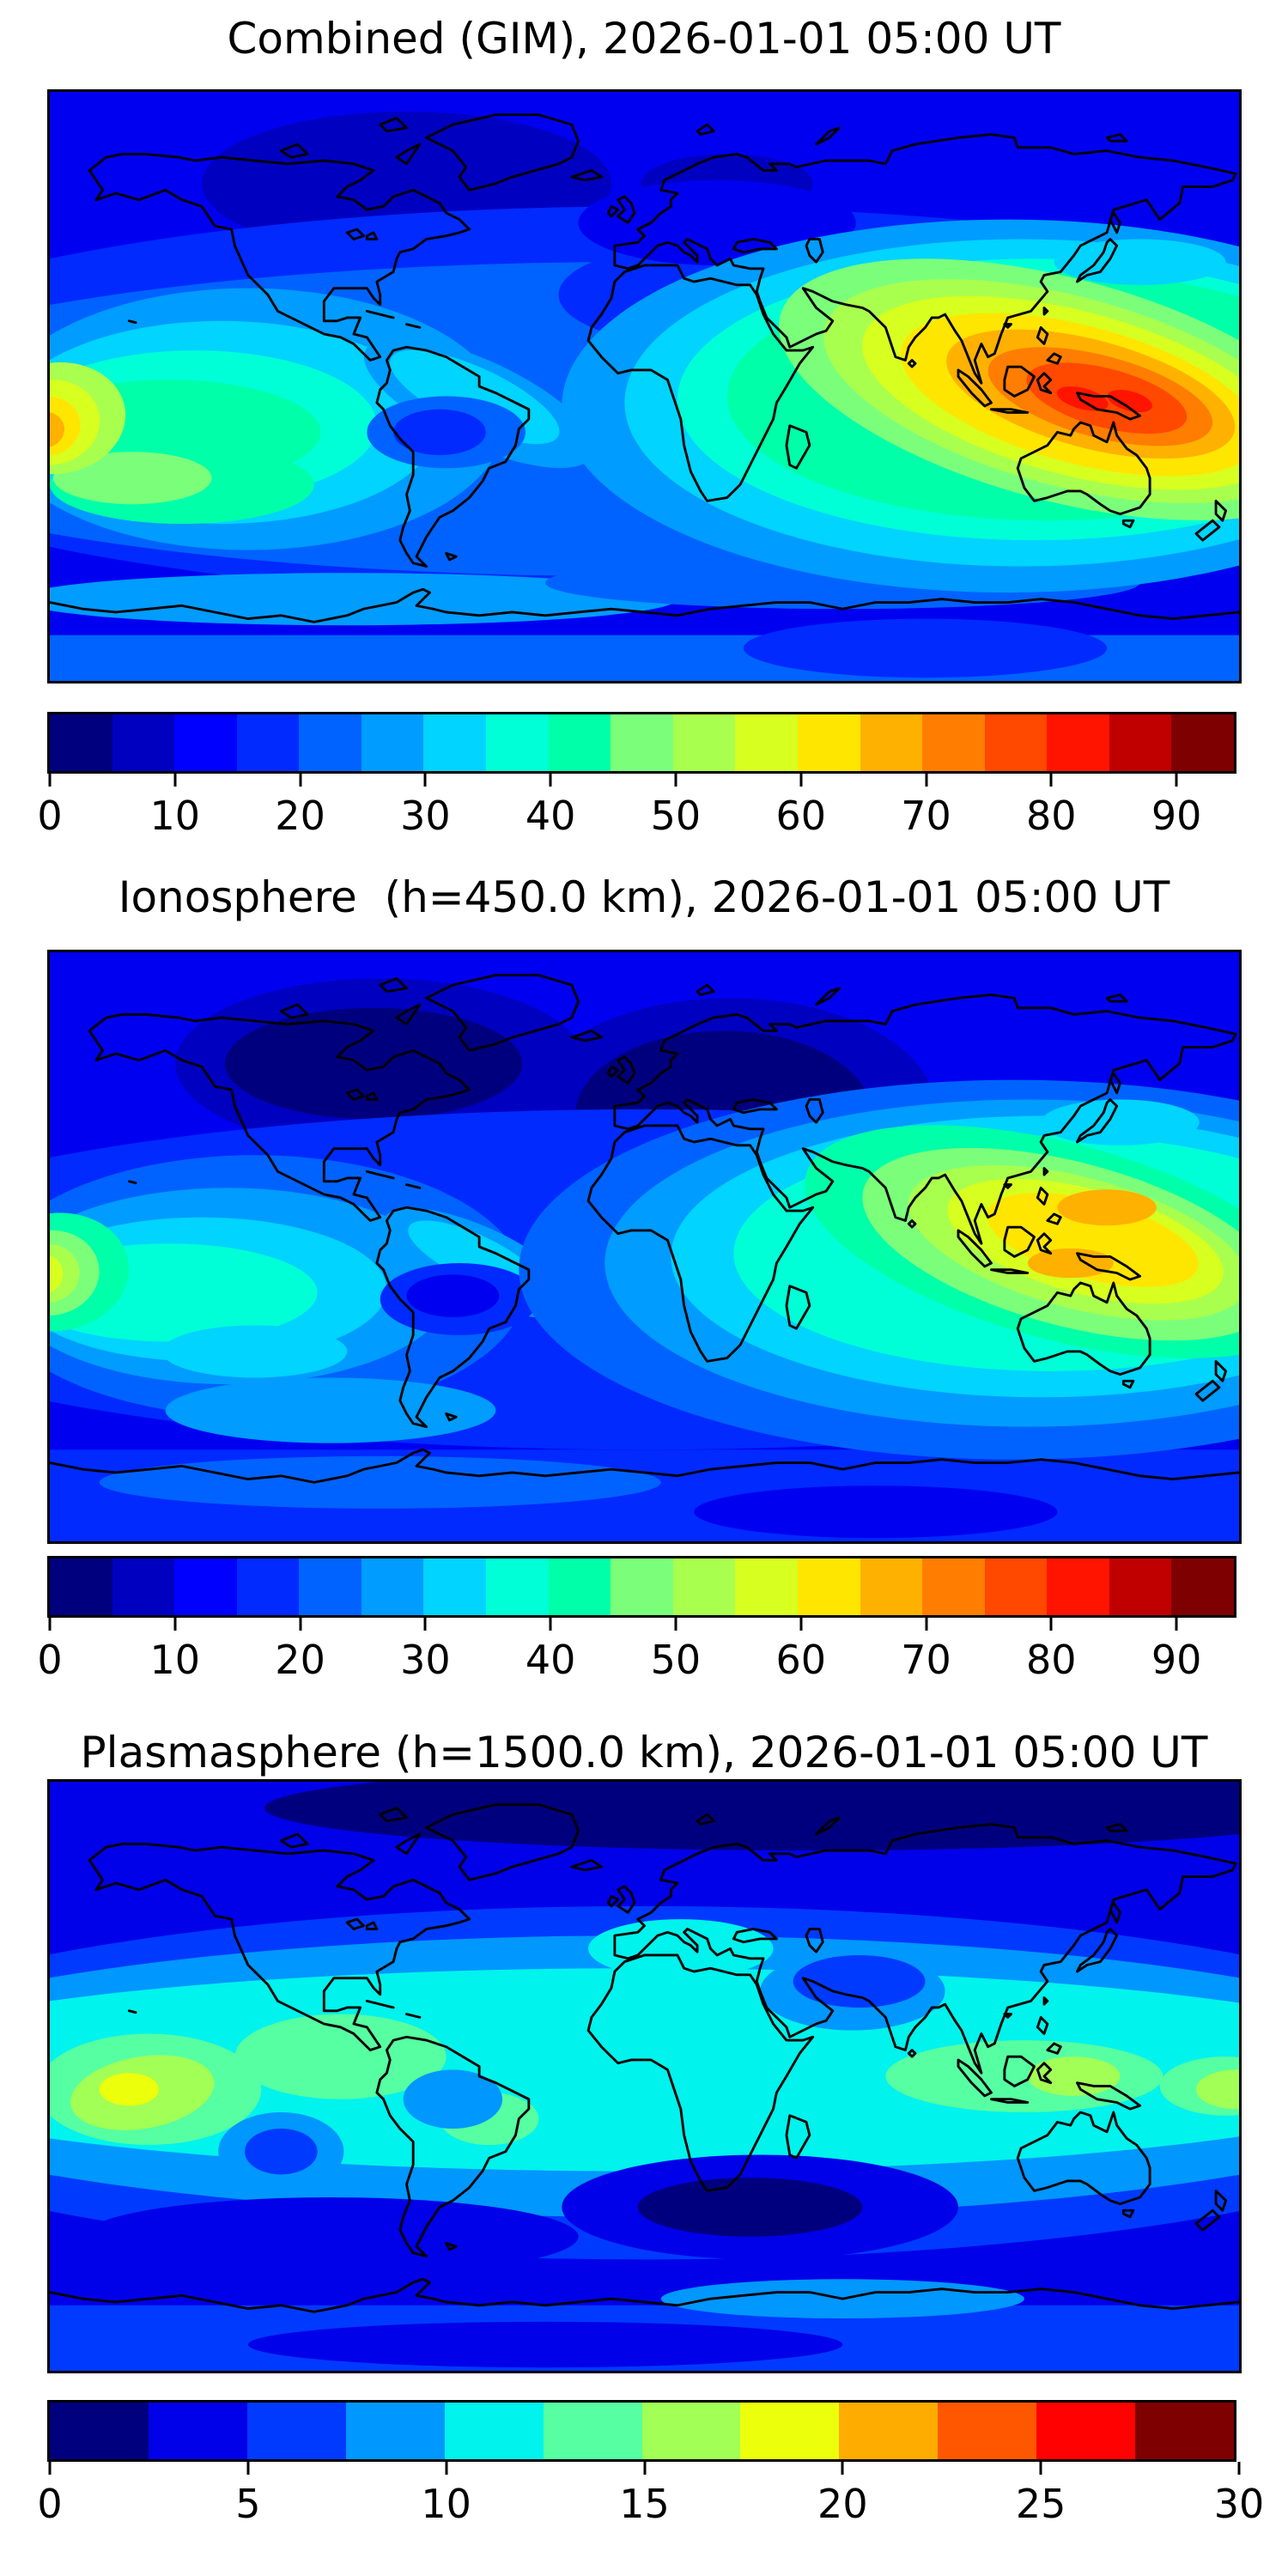 The height and width of the screenshot is (2576, 1288). What do you see at coordinates (175, 816) in the screenshot?
I see `colorbar-tick-label: 10` at bounding box center [175, 816].